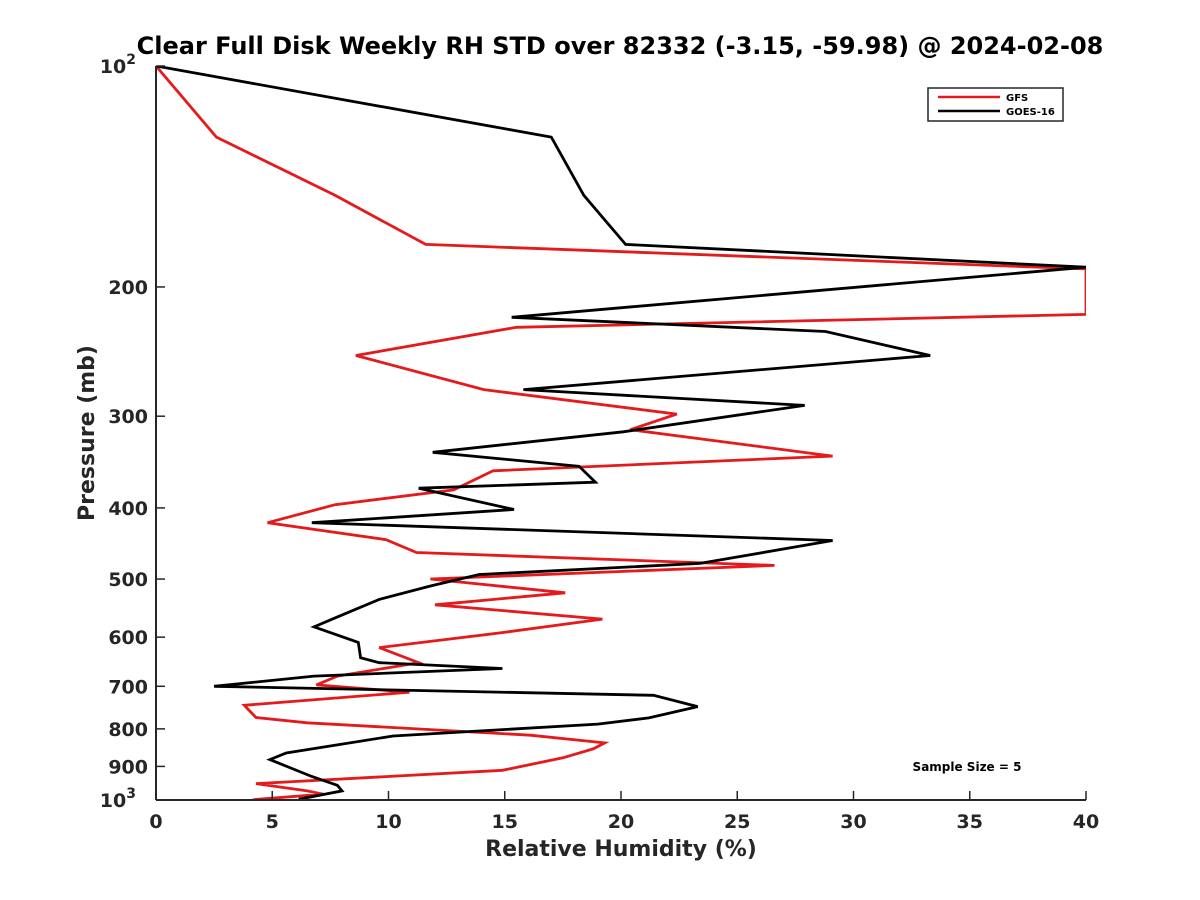  Describe the element at coordinates (737, 822) in the screenshot. I see `x-tick-label: 25` at that location.